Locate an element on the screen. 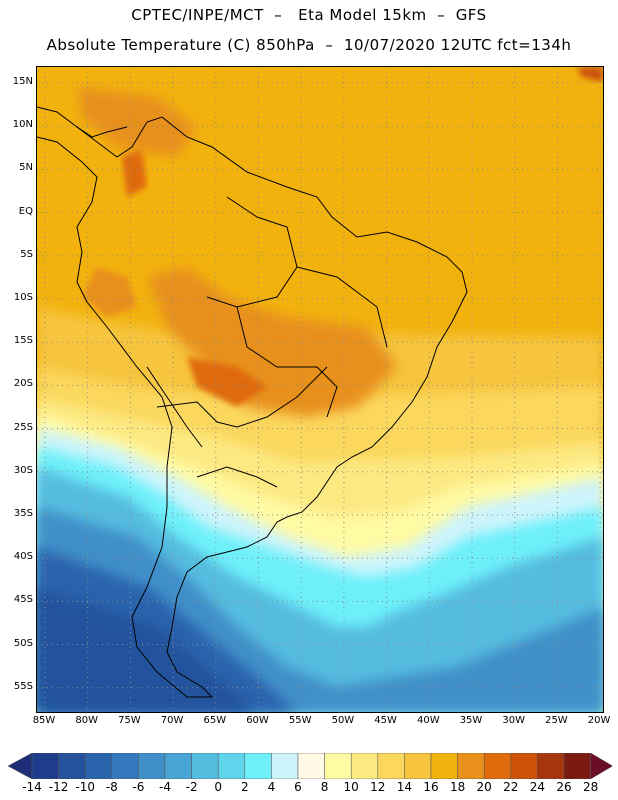 This screenshot has width=618, height=800. colorbar-tick-label: 2 is located at coordinates (244, 787).